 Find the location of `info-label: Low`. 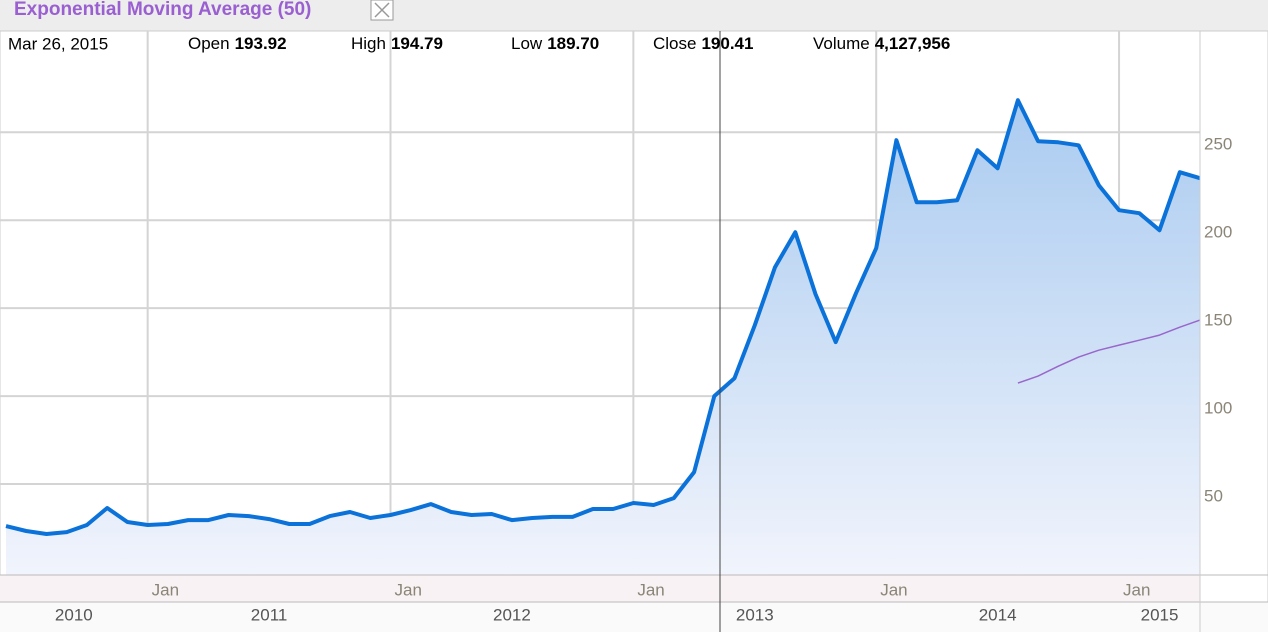

info-label: Low is located at coordinates (527, 43).